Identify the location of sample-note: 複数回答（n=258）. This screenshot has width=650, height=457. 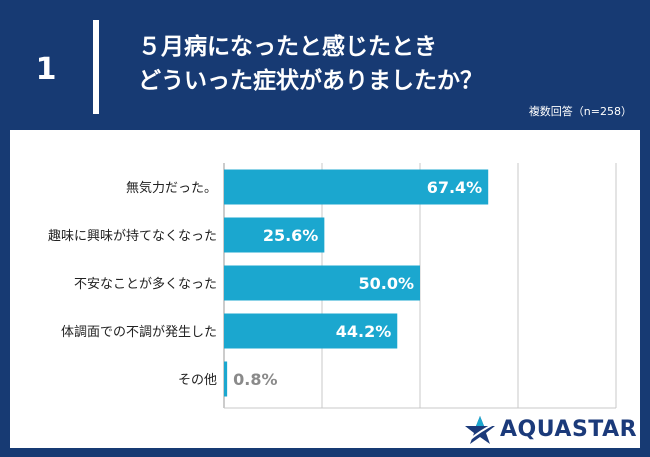
(580, 111).